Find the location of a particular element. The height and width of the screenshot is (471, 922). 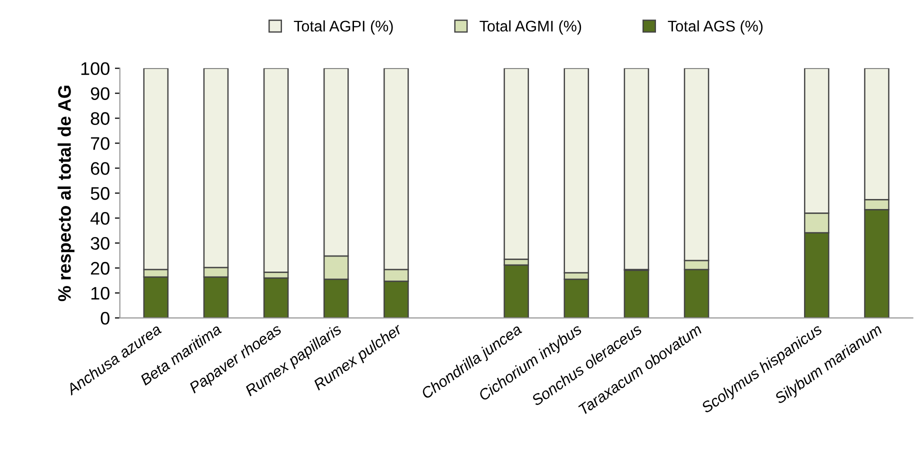

legend-label: Total AGS (%) is located at coordinates (715, 27).